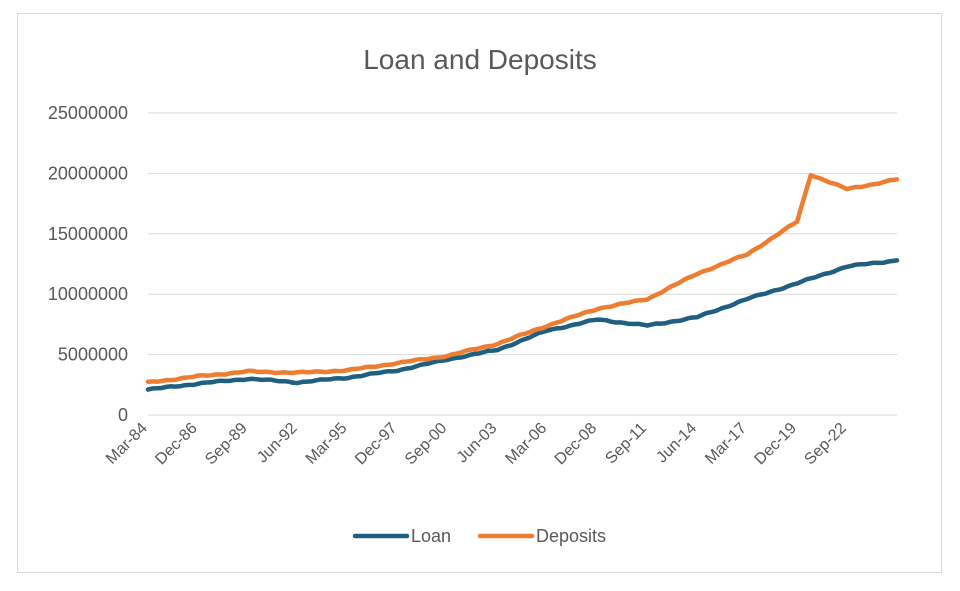 This screenshot has height=591, width=960. Describe the element at coordinates (576, 444) in the screenshot. I see `x-tick-label: Dec-08` at that location.